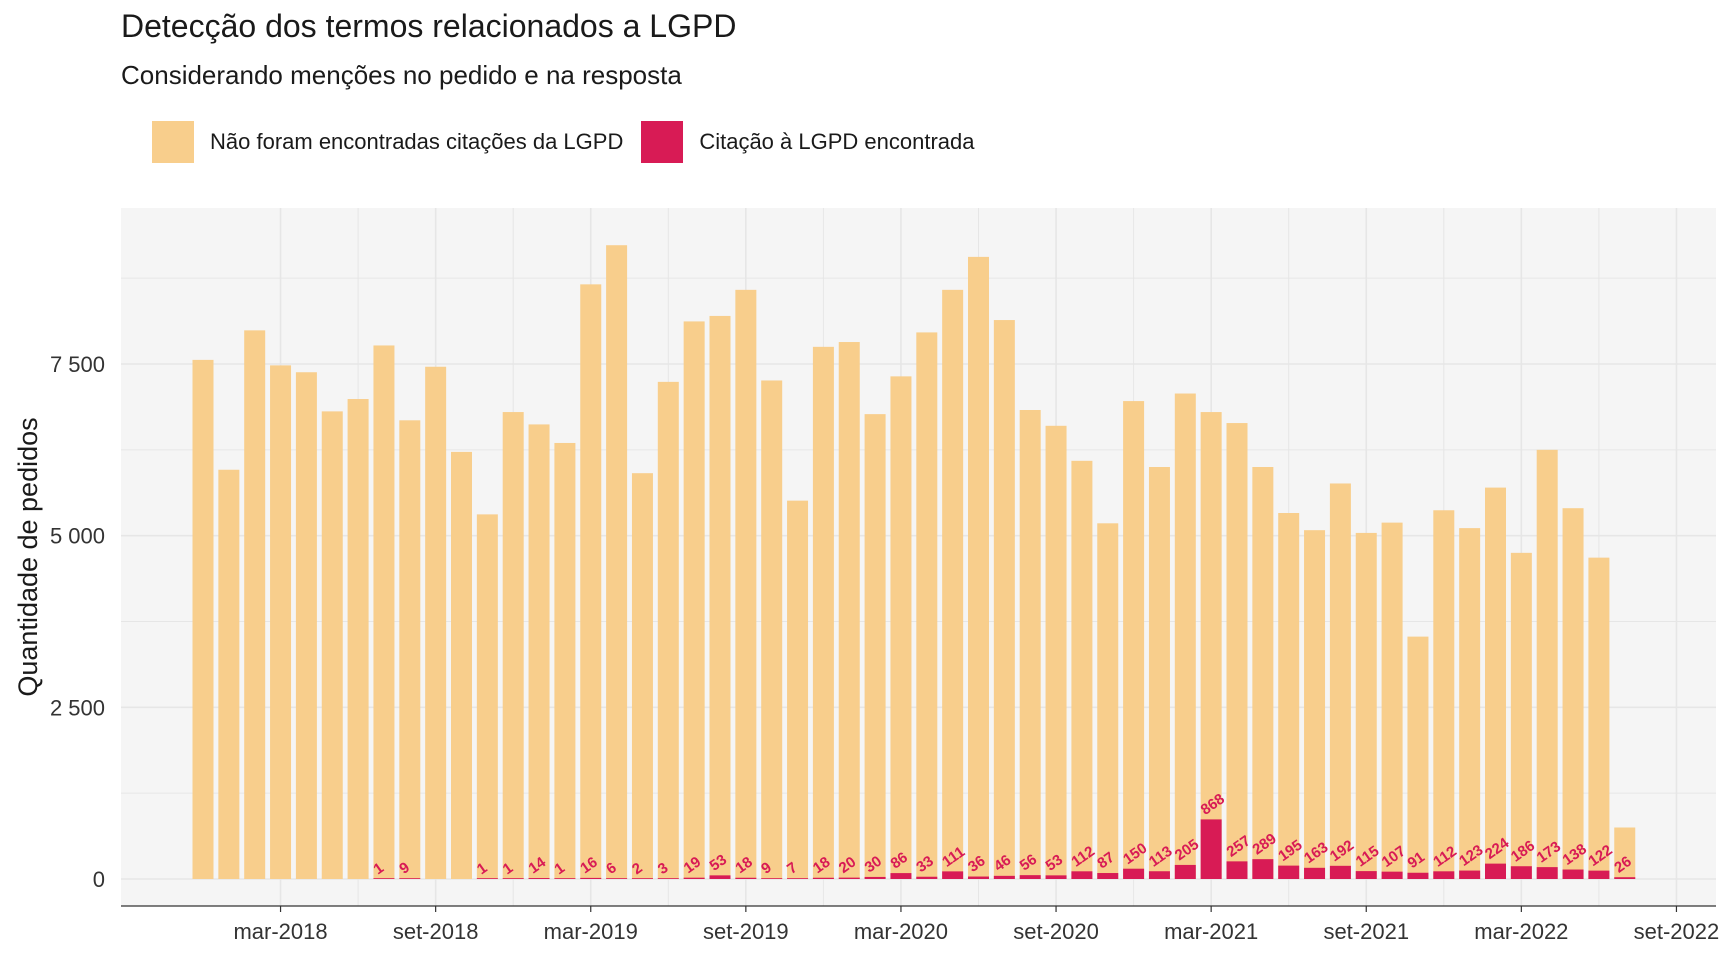 The height and width of the screenshot is (960, 1728). Describe the element at coordinates (99, 879) in the screenshot. I see `y-tick-label: 0` at that location.